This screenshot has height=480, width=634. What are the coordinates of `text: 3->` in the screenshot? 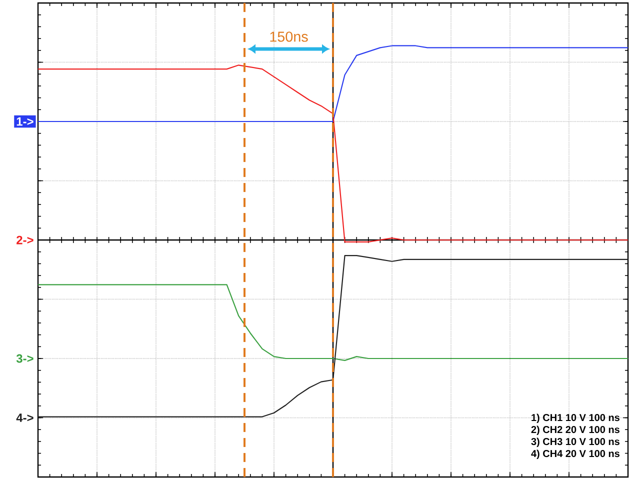 It's located at (25, 358).